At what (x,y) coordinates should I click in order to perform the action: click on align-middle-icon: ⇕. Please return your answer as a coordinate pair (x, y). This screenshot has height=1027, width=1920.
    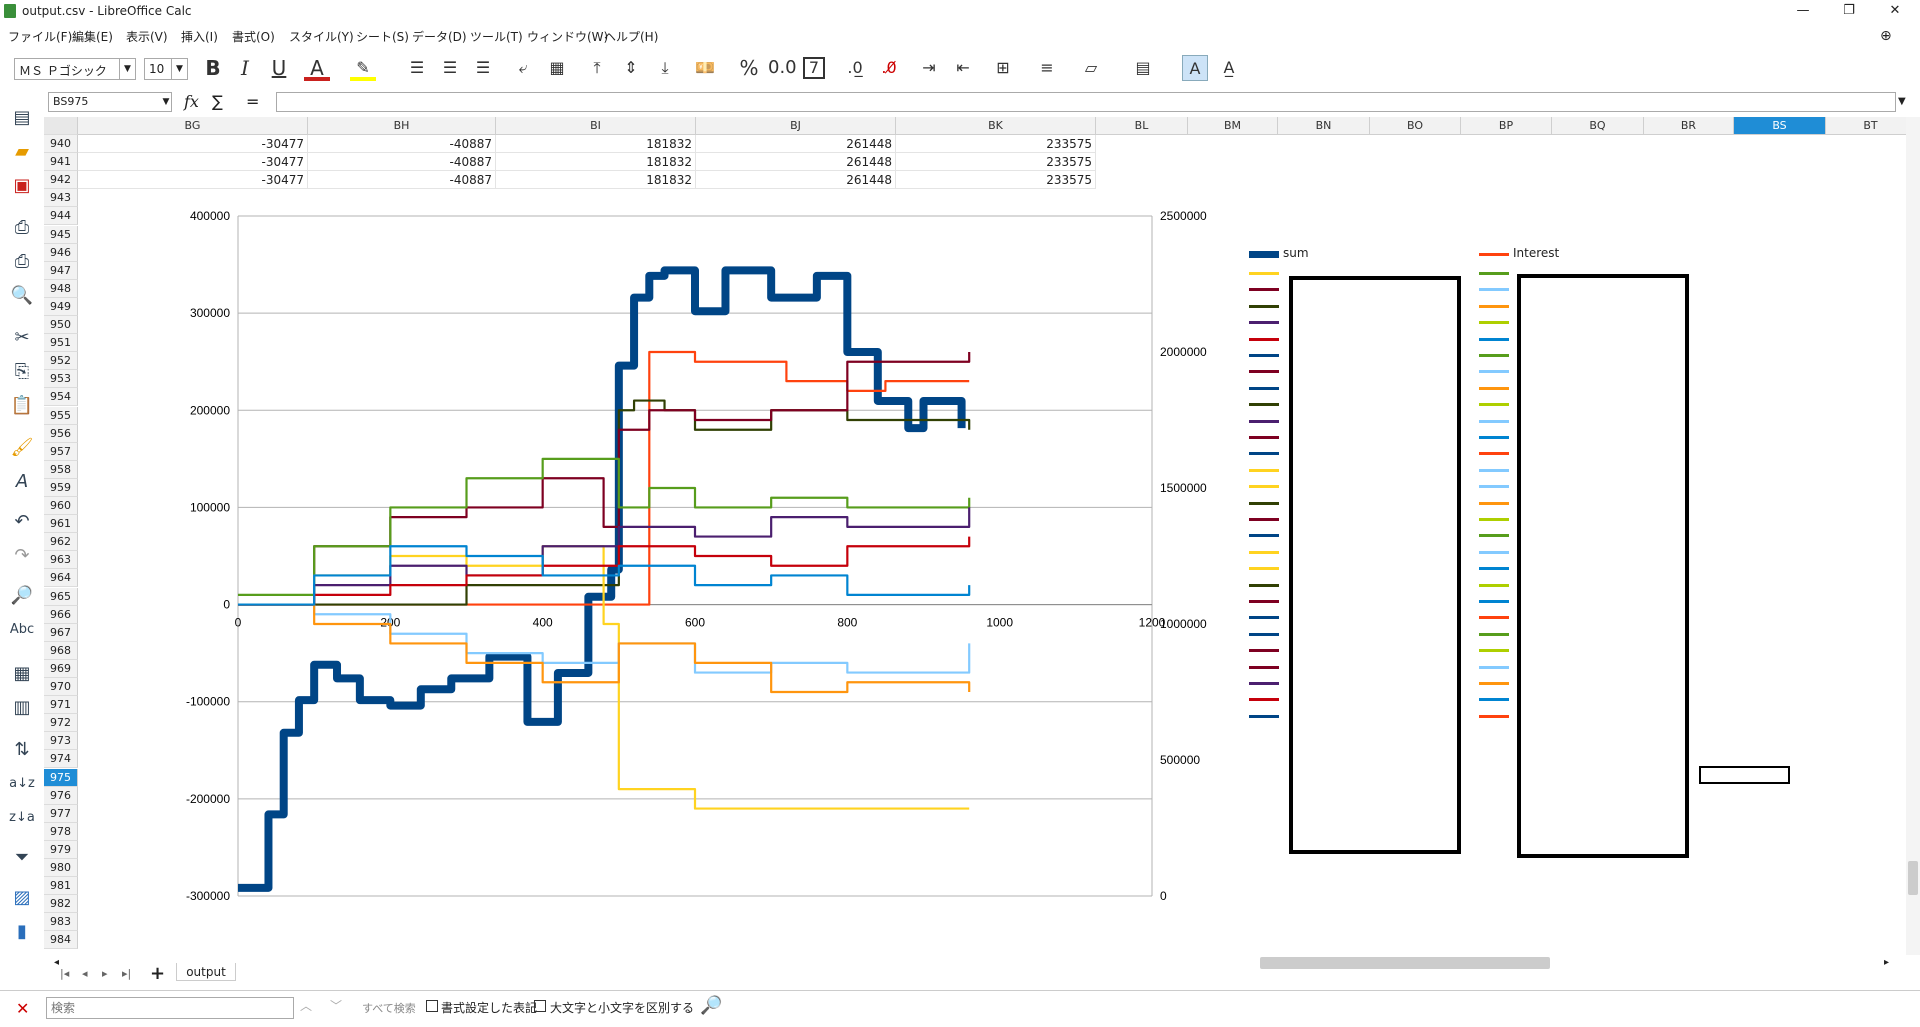
    Looking at the image, I should click on (631, 67).